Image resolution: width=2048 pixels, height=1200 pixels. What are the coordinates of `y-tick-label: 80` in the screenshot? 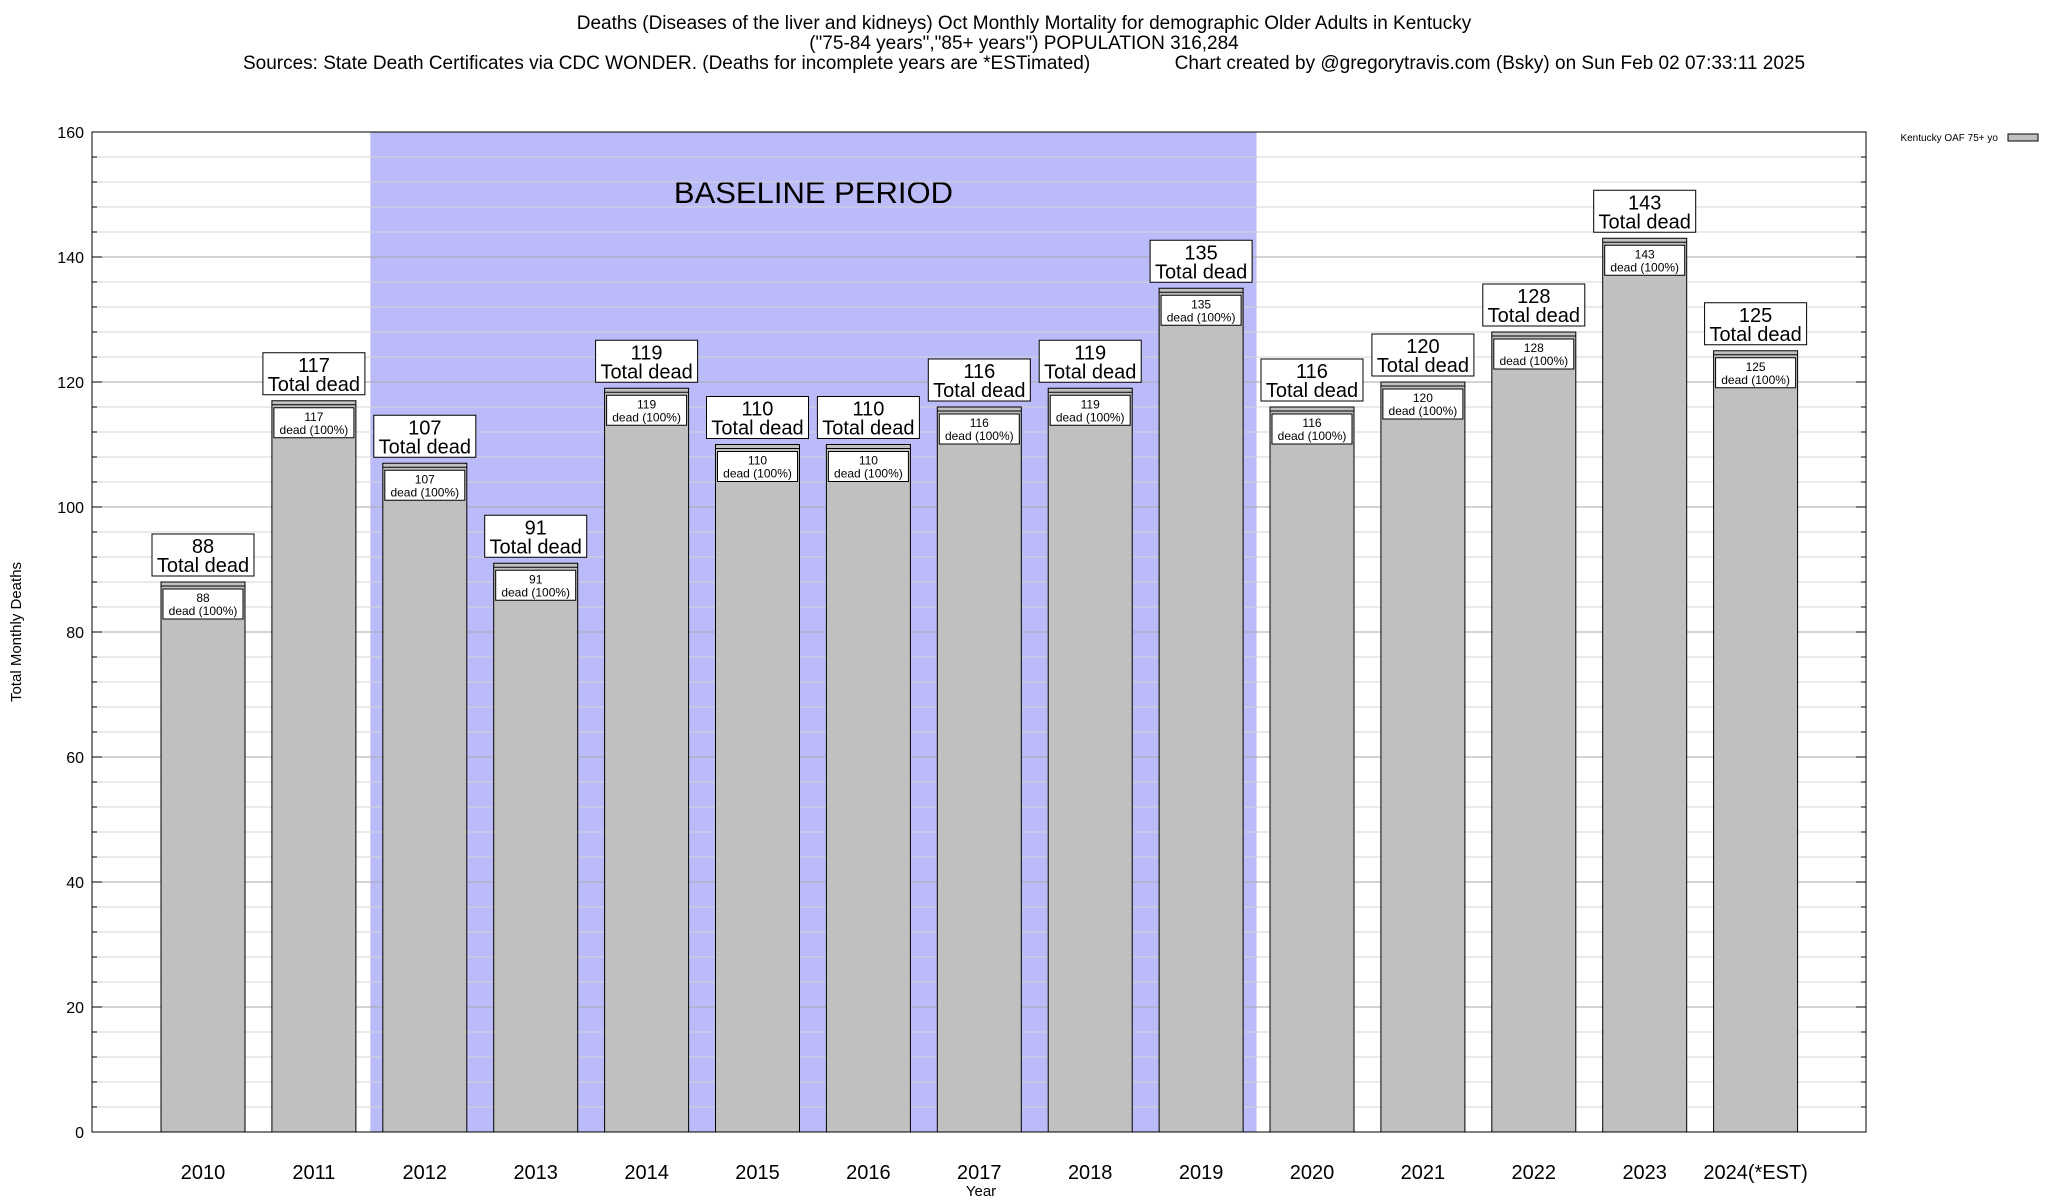 It's located at (75, 633).